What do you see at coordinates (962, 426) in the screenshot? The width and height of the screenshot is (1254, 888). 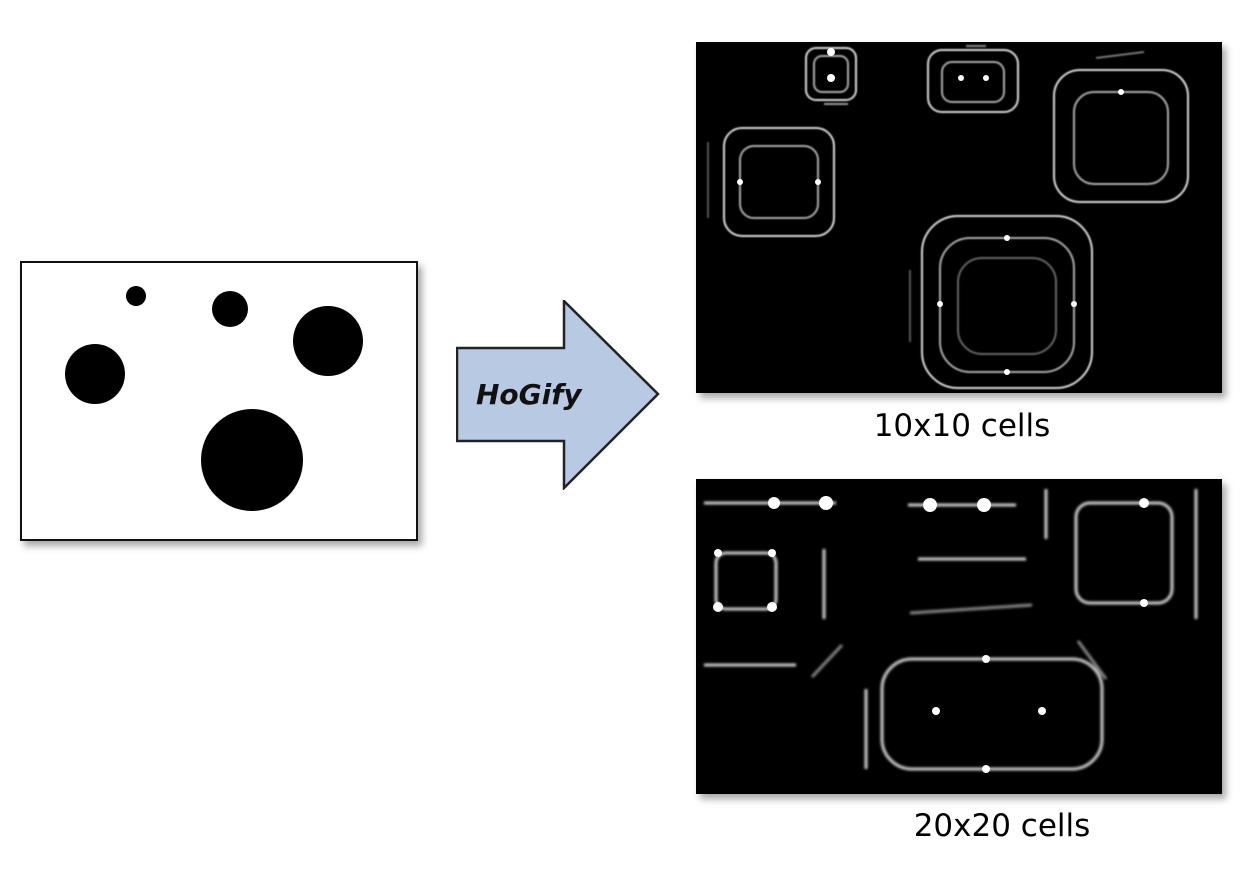 I see `caption-10x10: 10x10 cells` at bounding box center [962, 426].